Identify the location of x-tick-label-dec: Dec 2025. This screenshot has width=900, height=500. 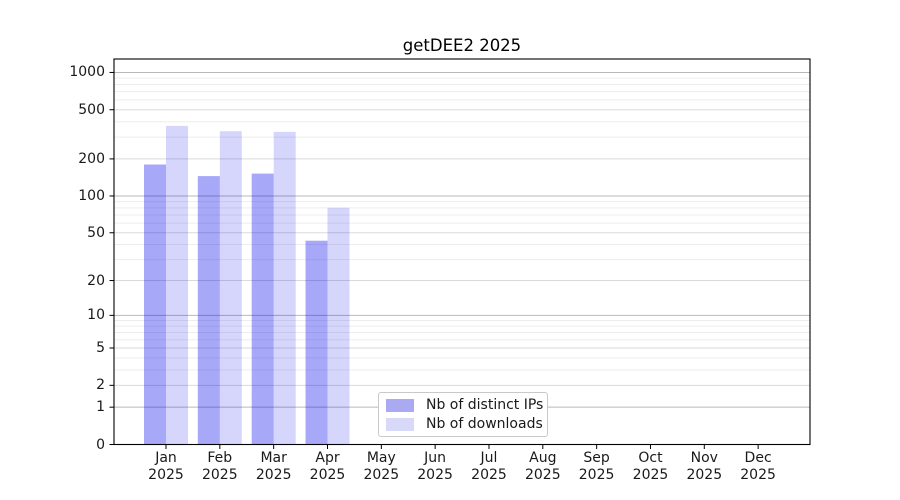
(758, 466).